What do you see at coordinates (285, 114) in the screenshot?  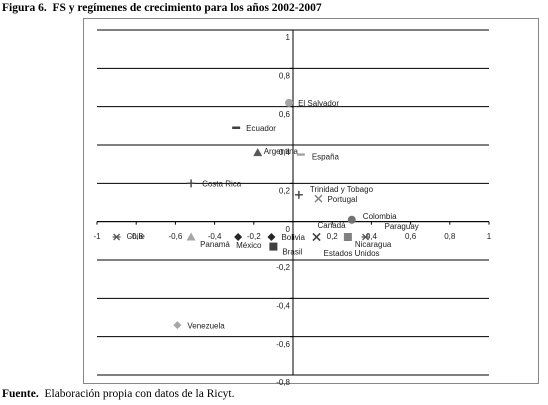 I see `y-tick-label: 0,6` at bounding box center [285, 114].